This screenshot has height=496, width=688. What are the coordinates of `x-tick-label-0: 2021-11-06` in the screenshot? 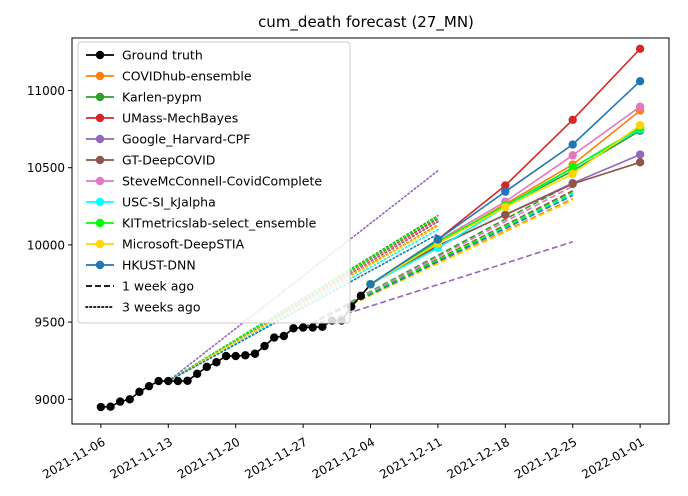 It's located at (73, 458).